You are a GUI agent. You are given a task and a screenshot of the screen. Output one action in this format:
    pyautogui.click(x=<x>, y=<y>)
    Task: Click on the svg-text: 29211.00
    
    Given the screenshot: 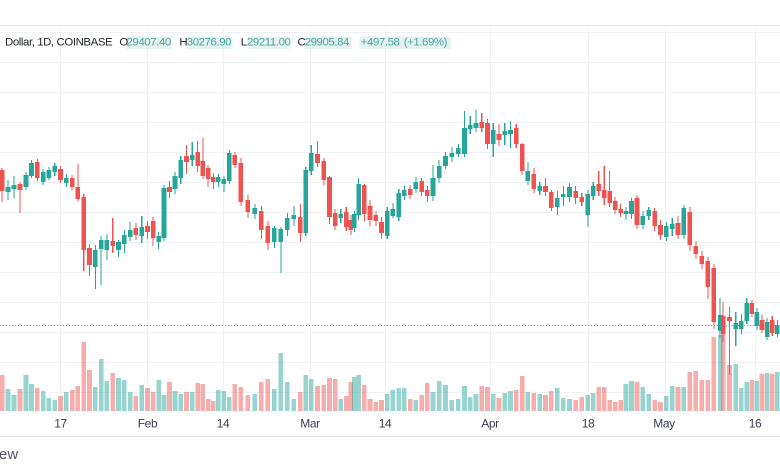 What is the action you would take?
    pyautogui.click(x=269, y=43)
    